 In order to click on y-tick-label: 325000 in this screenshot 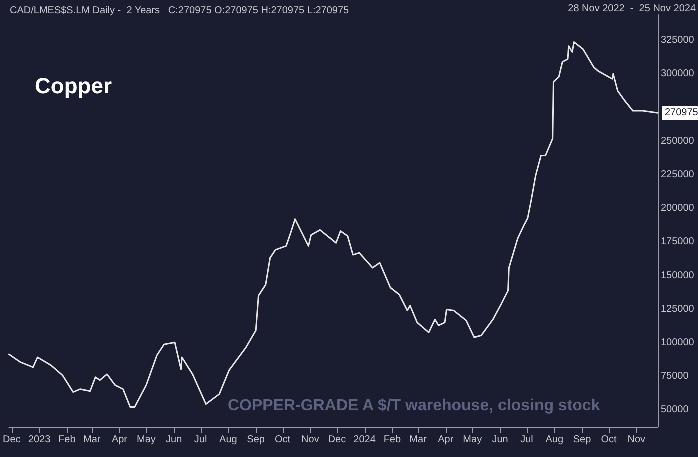, I will do `click(678, 40)`.